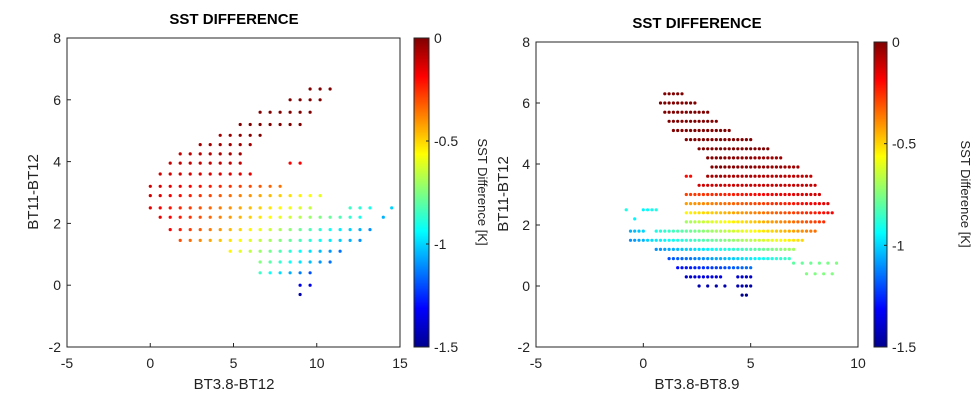 The width and height of the screenshot is (977, 419). I want to click on colorbar-tick-label: -0.5, so click(446, 141).